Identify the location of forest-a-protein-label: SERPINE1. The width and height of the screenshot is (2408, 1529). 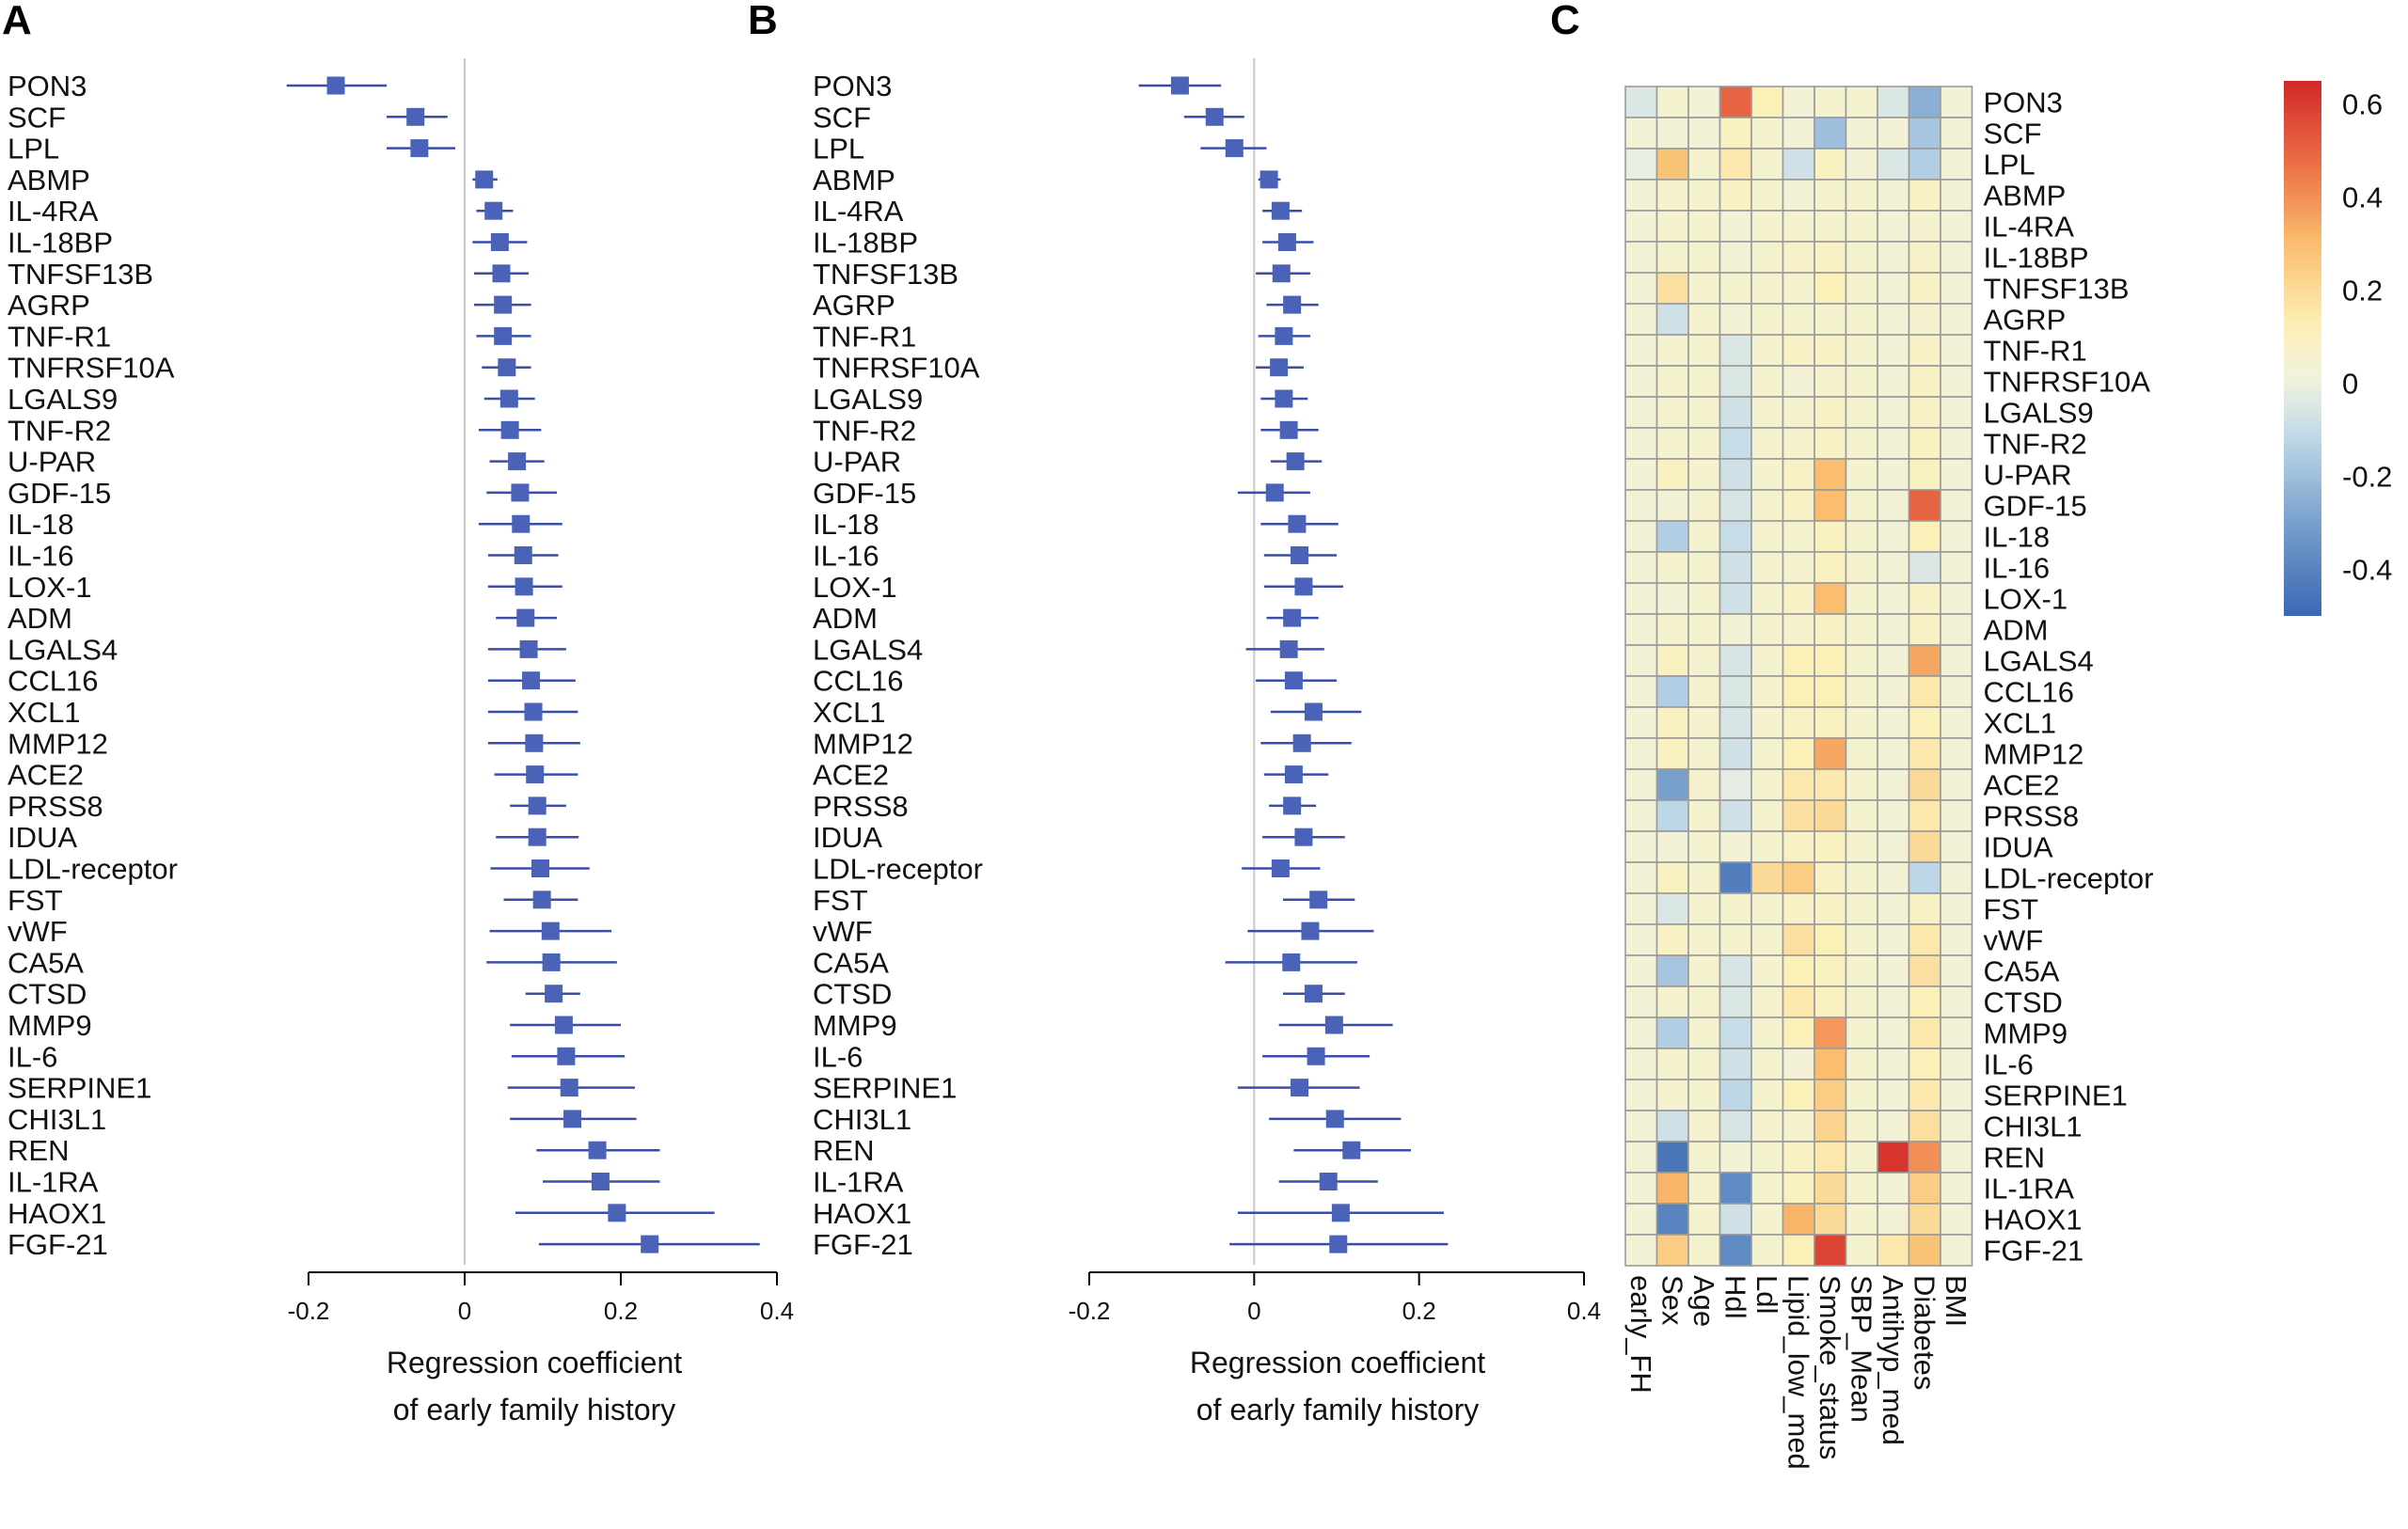
(80, 1088).